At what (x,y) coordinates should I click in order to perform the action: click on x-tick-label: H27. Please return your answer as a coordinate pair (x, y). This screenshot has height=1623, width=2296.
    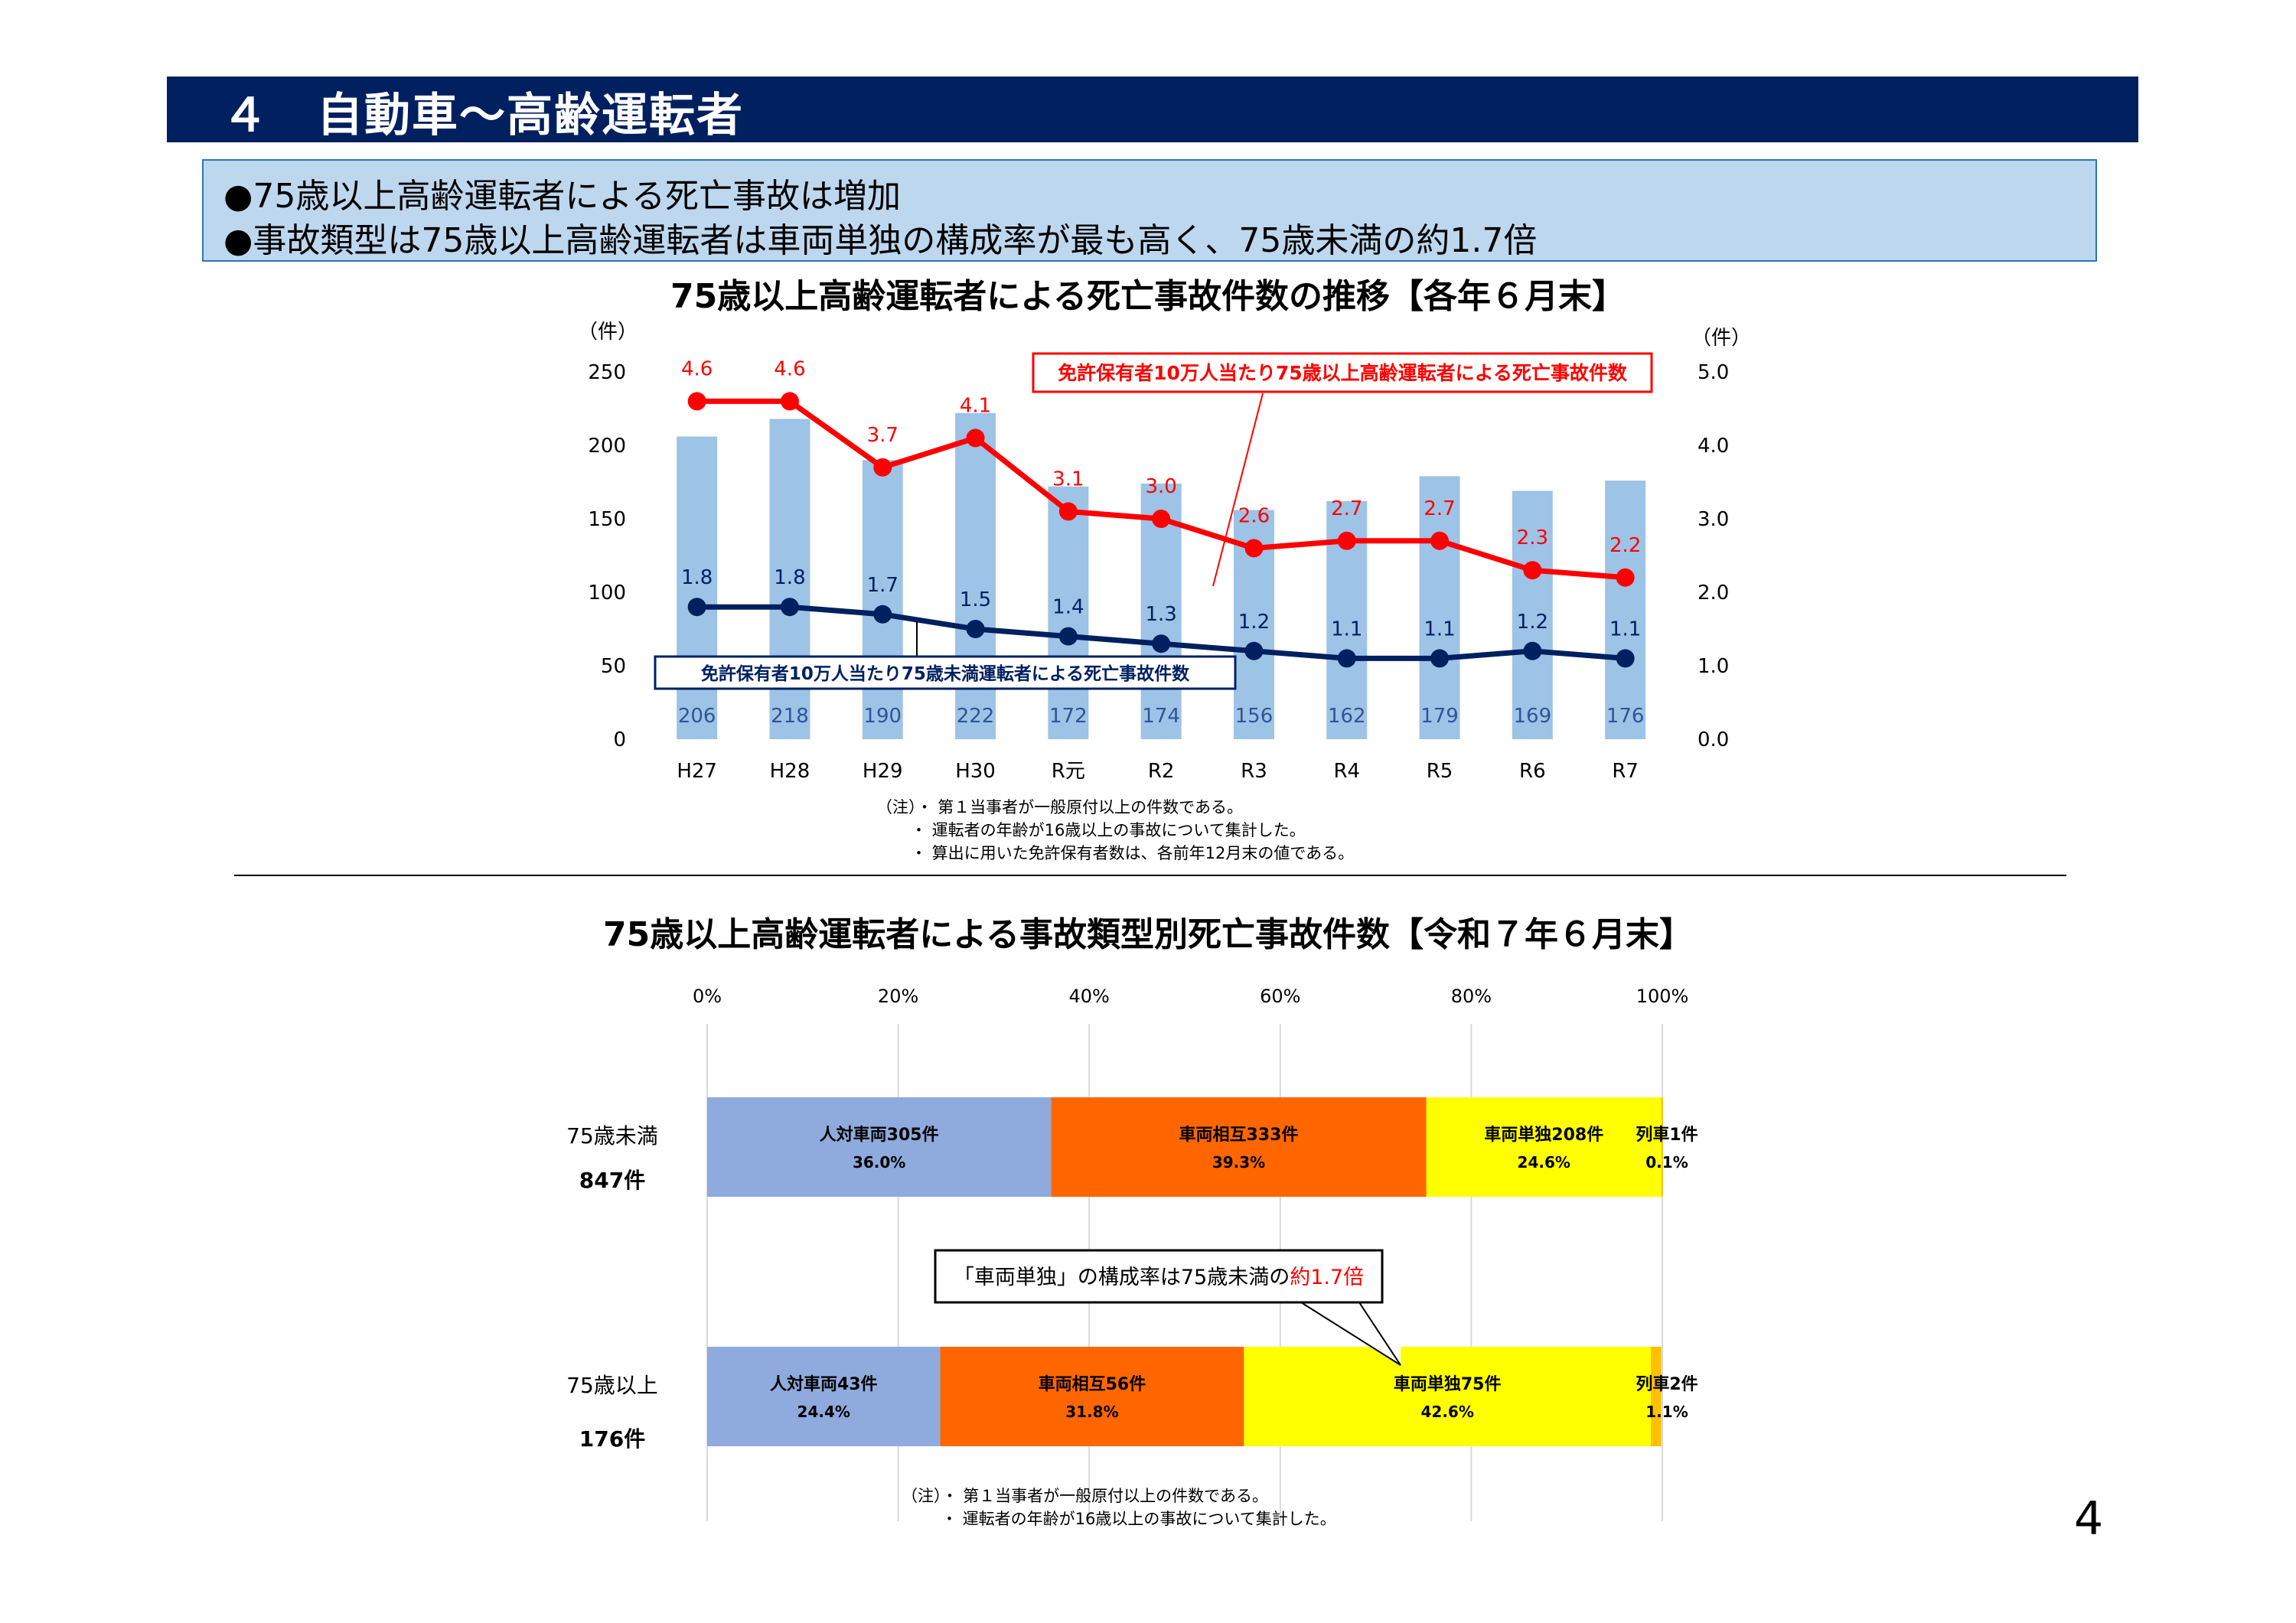
    Looking at the image, I should click on (697, 772).